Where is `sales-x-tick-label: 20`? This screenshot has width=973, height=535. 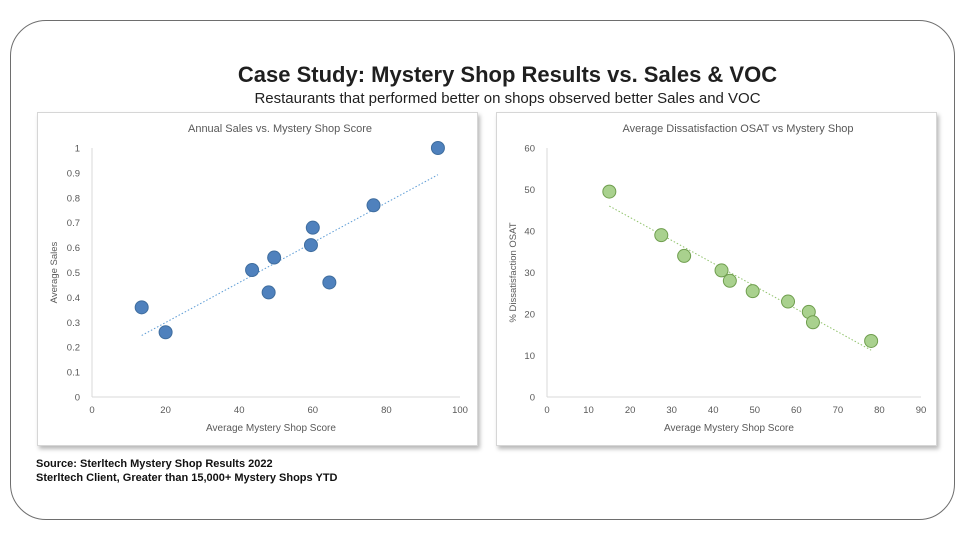 sales-x-tick-label: 20 is located at coordinates (165, 410).